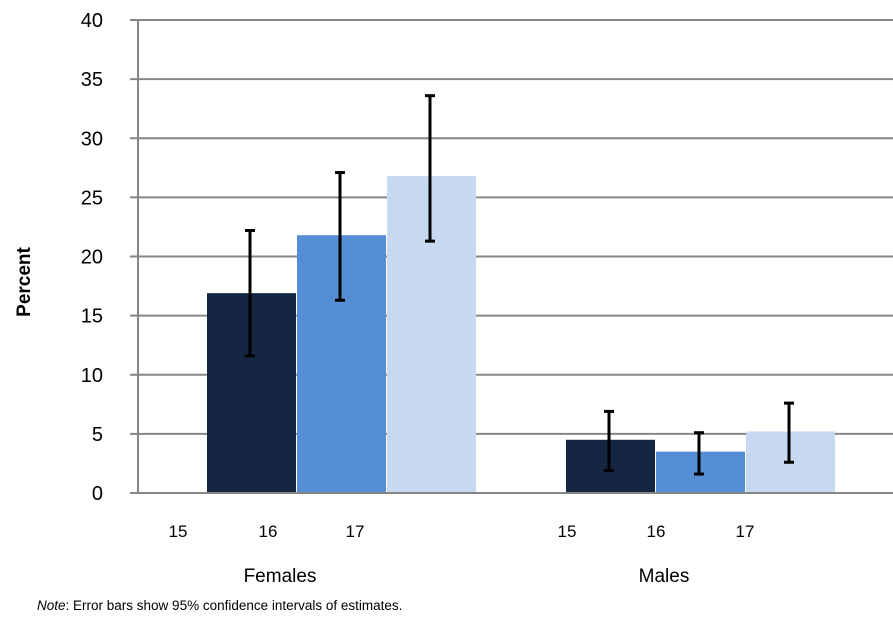  Describe the element at coordinates (92, 139) in the screenshot. I see `y-tick-label: 30` at that location.